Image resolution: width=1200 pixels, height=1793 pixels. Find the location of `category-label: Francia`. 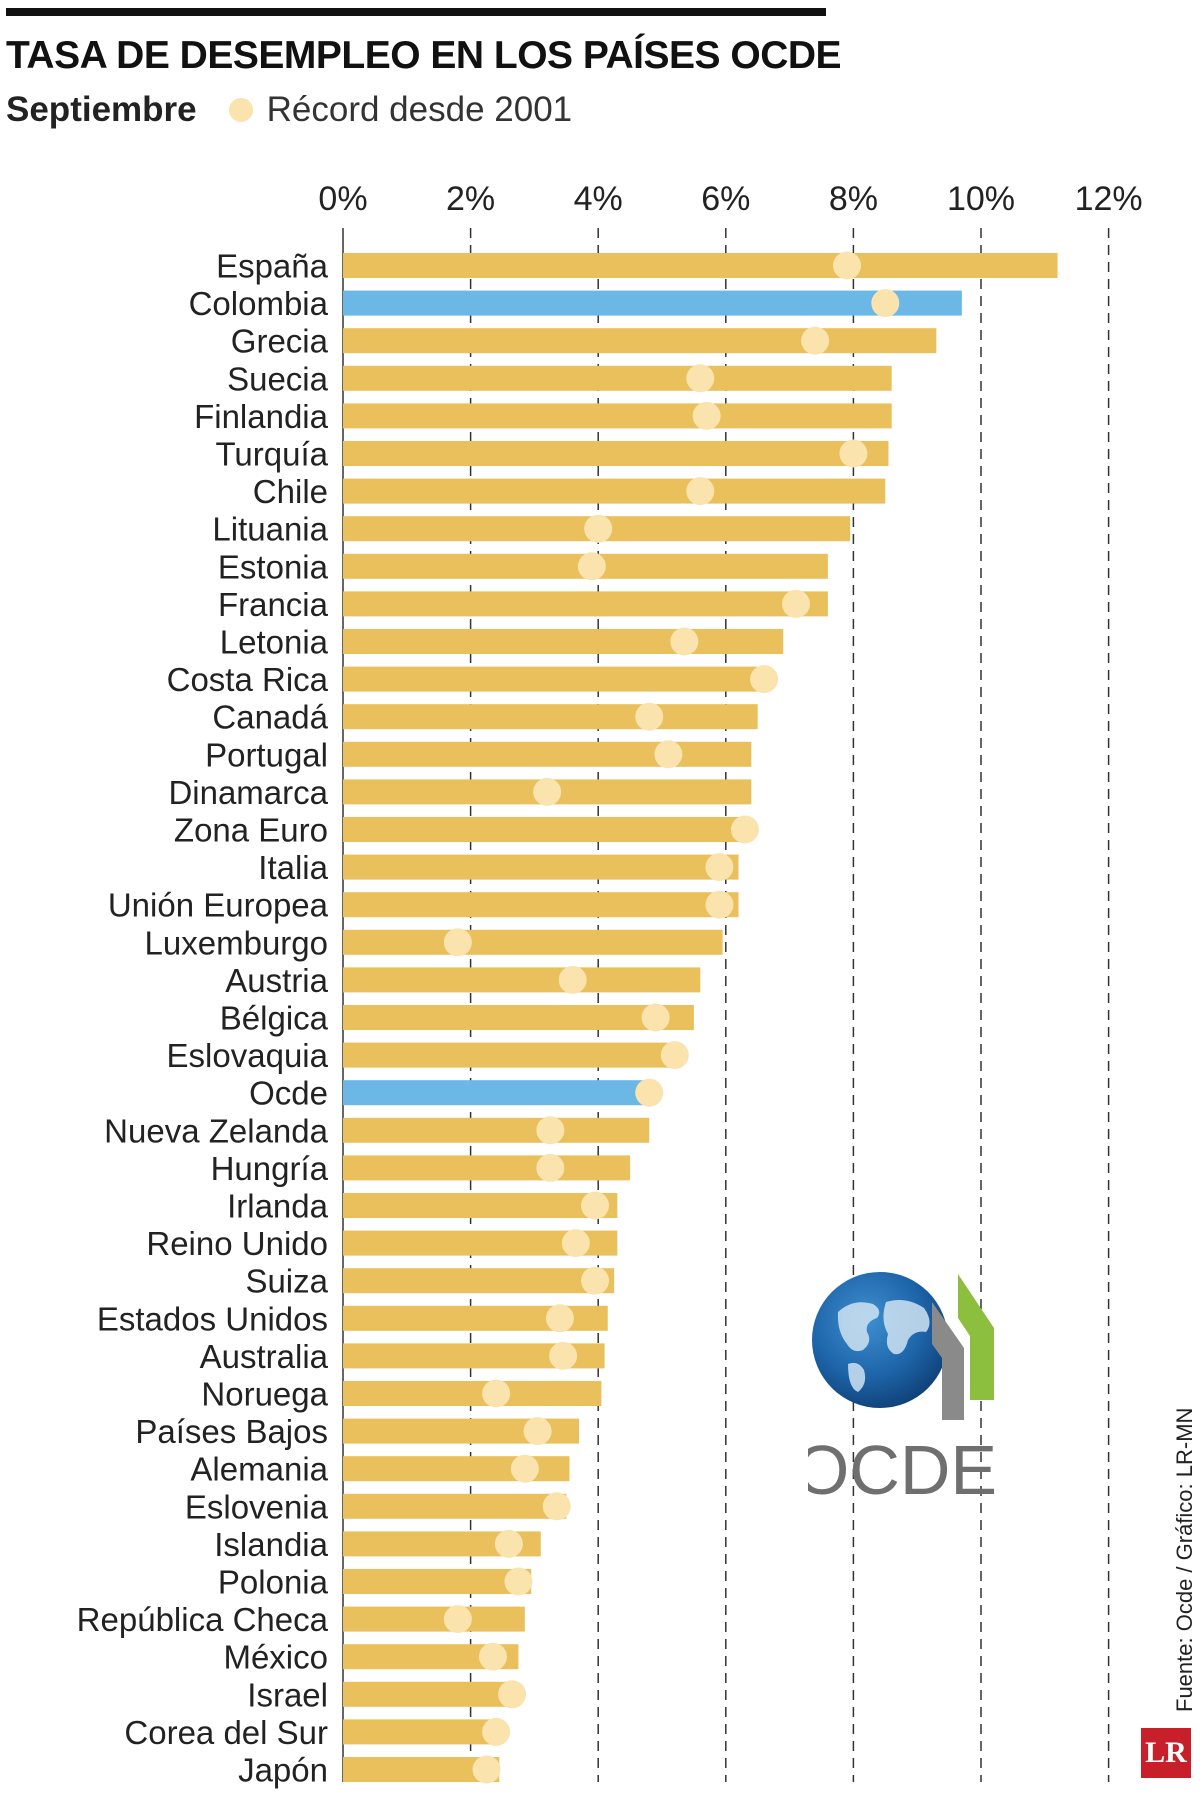

category-label: Francia is located at coordinates (273, 604).